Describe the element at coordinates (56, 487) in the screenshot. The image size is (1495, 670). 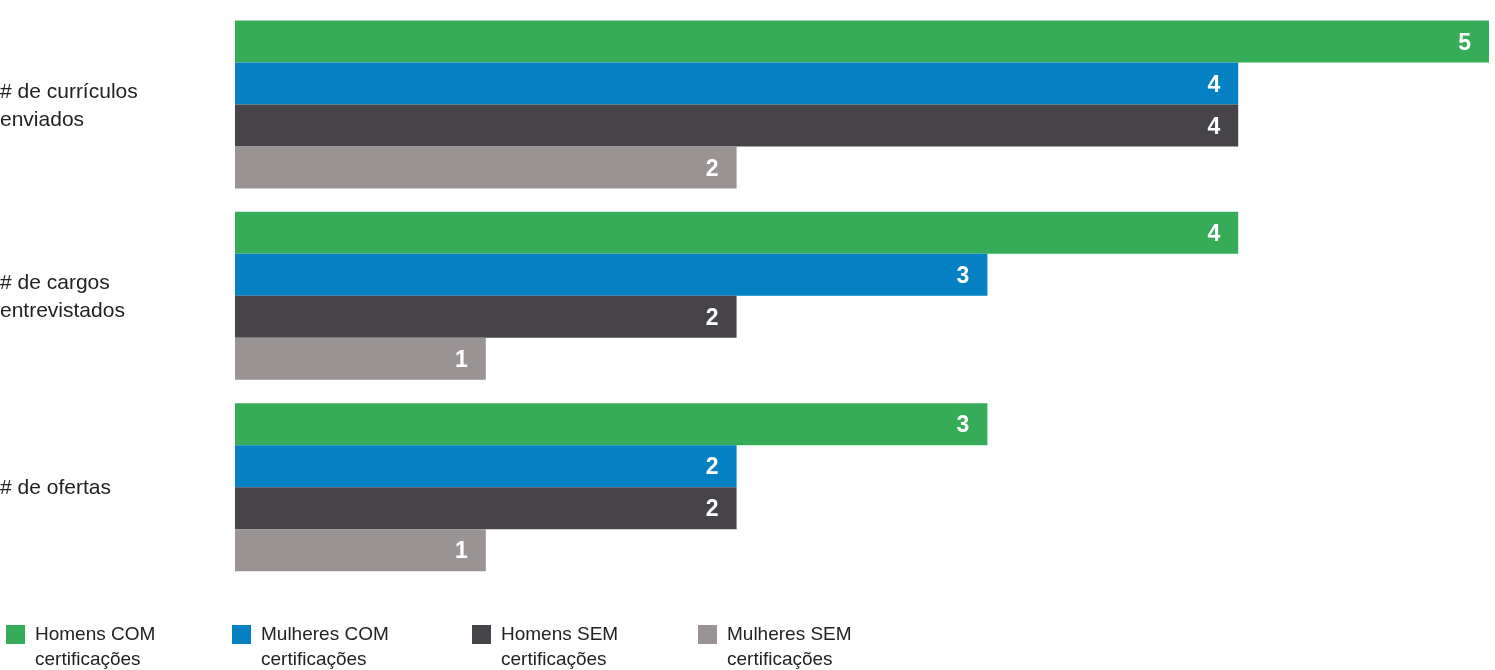
I see `y-tick-label: # de ofertas` at that location.